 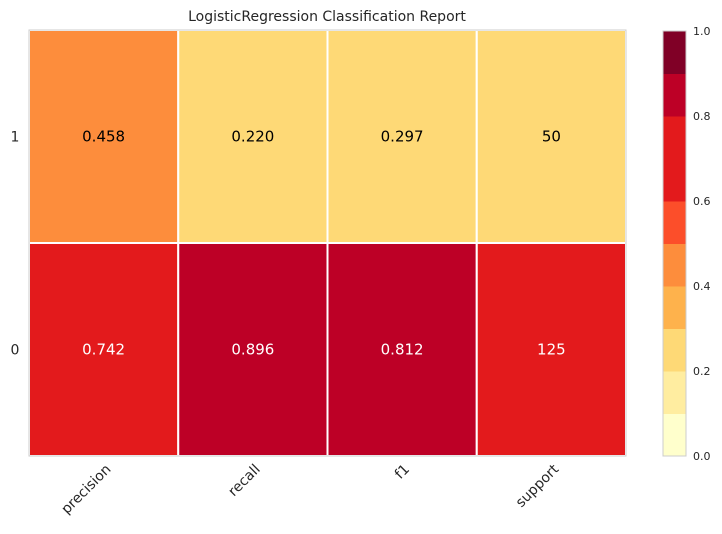 What do you see at coordinates (702, 31) in the screenshot?
I see `colorbar-tick-label: 1.0` at bounding box center [702, 31].